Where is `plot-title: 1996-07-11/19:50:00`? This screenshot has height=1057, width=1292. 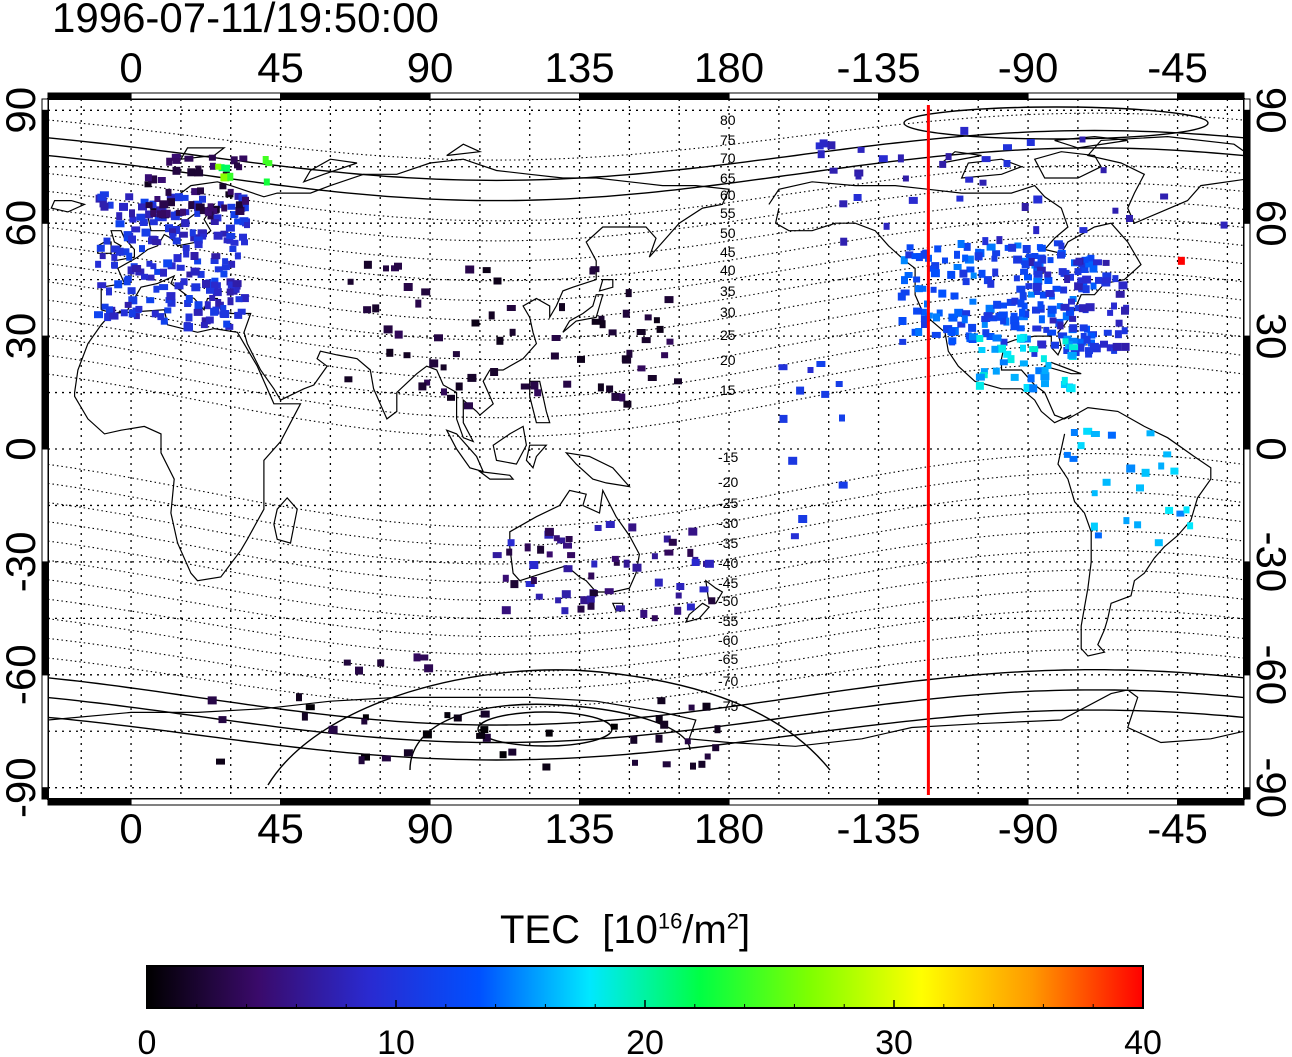
plot-title: 1996-07-11/19:50:00 is located at coordinates (245, 20).